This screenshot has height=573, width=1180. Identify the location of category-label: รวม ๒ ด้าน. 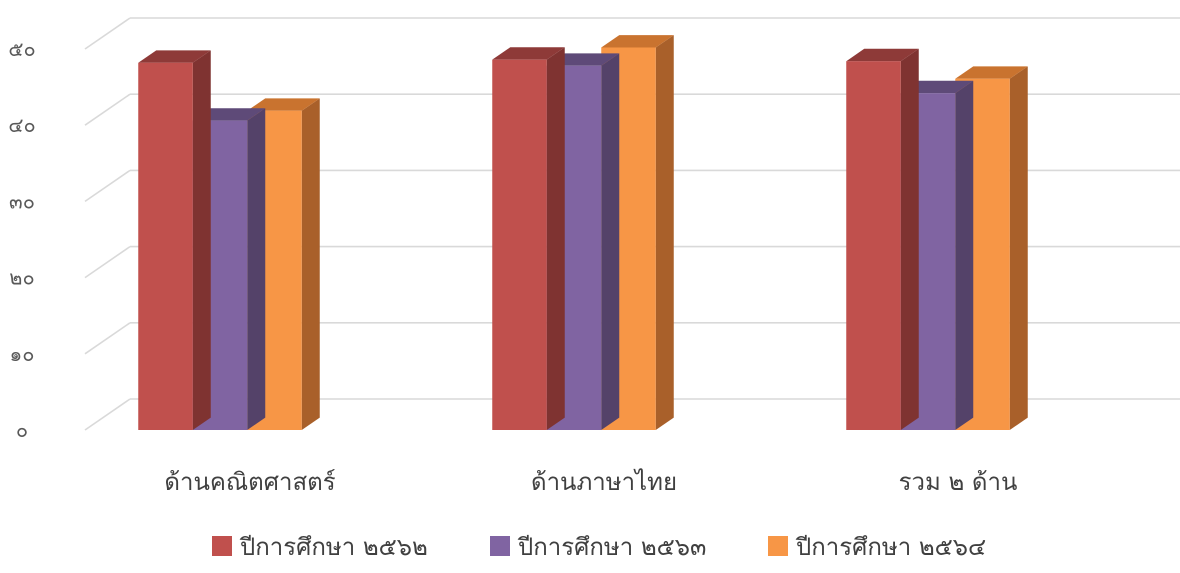
(958, 482).